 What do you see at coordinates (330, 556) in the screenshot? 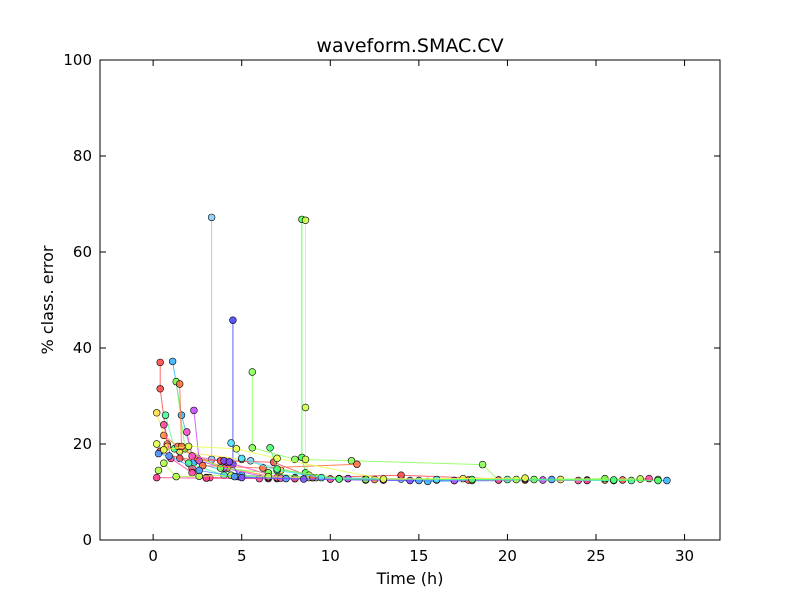
I see `x-tick-label: 10` at bounding box center [330, 556].